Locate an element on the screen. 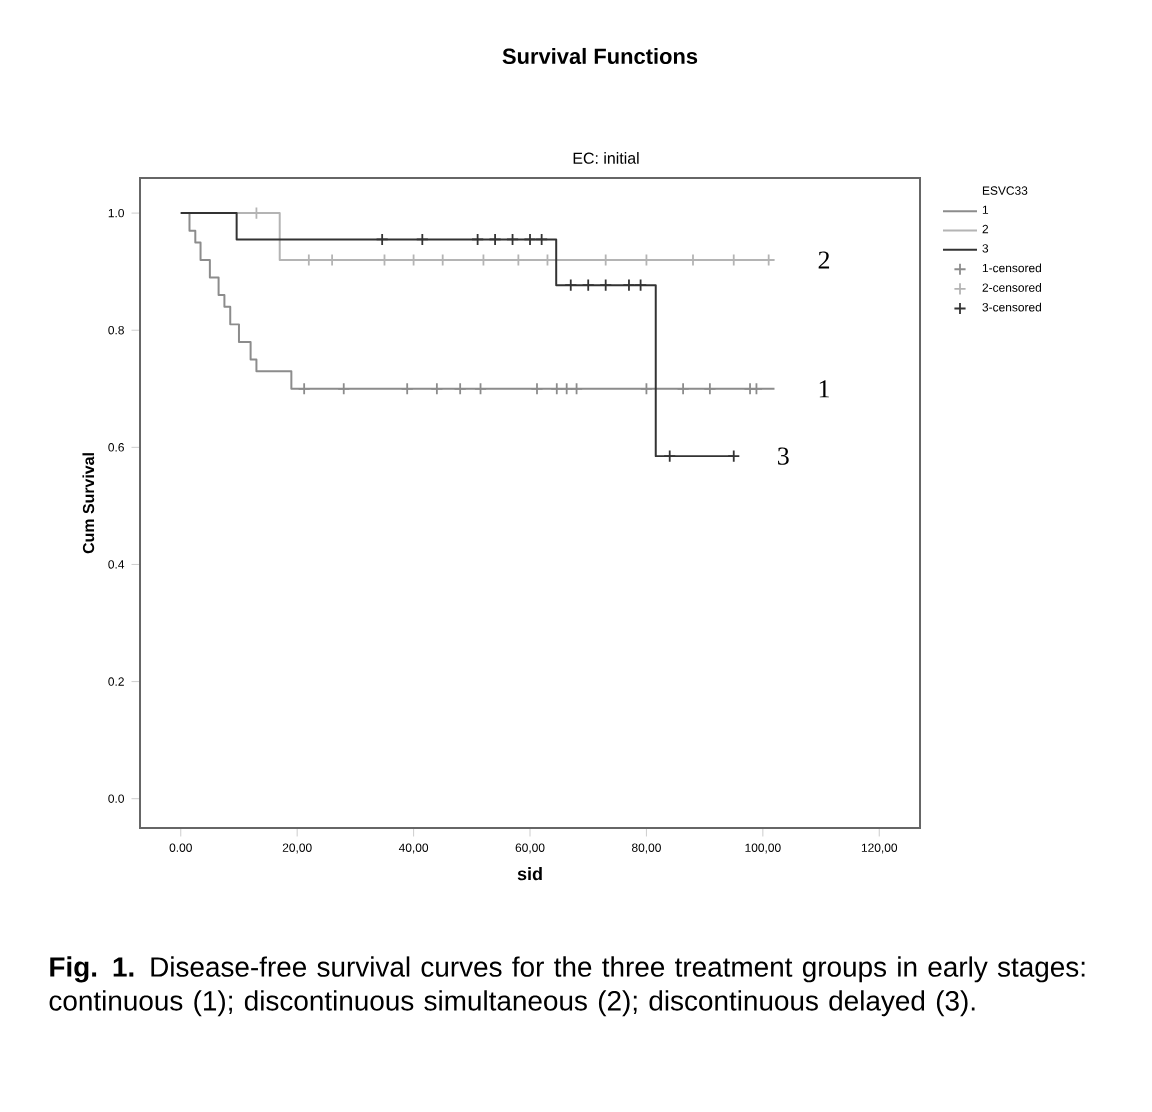 The height and width of the screenshot is (1112, 1152). text: Fig. 1. Disease-free survival curves for the three treatment groups in early stages: continuous (1); discontinuous simultaneous (2); discontinuous delayed (3). is located at coordinates (567, 986).